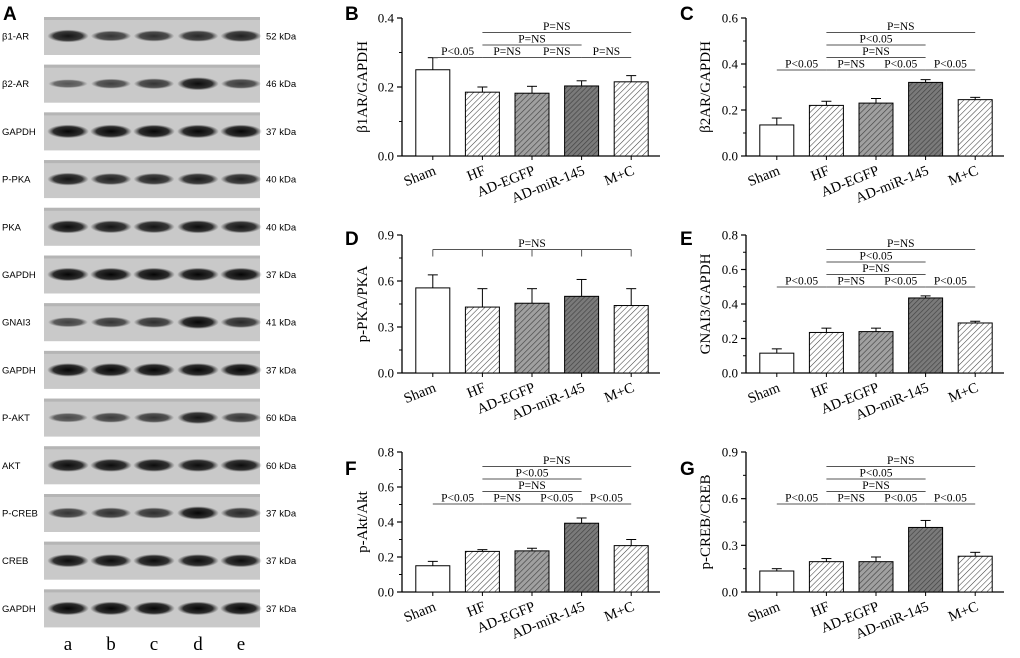 The height and width of the screenshot is (658, 1020). Describe the element at coordinates (281, 180) in the screenshot. I see `blot-size-label: 40 kDa` at that location.